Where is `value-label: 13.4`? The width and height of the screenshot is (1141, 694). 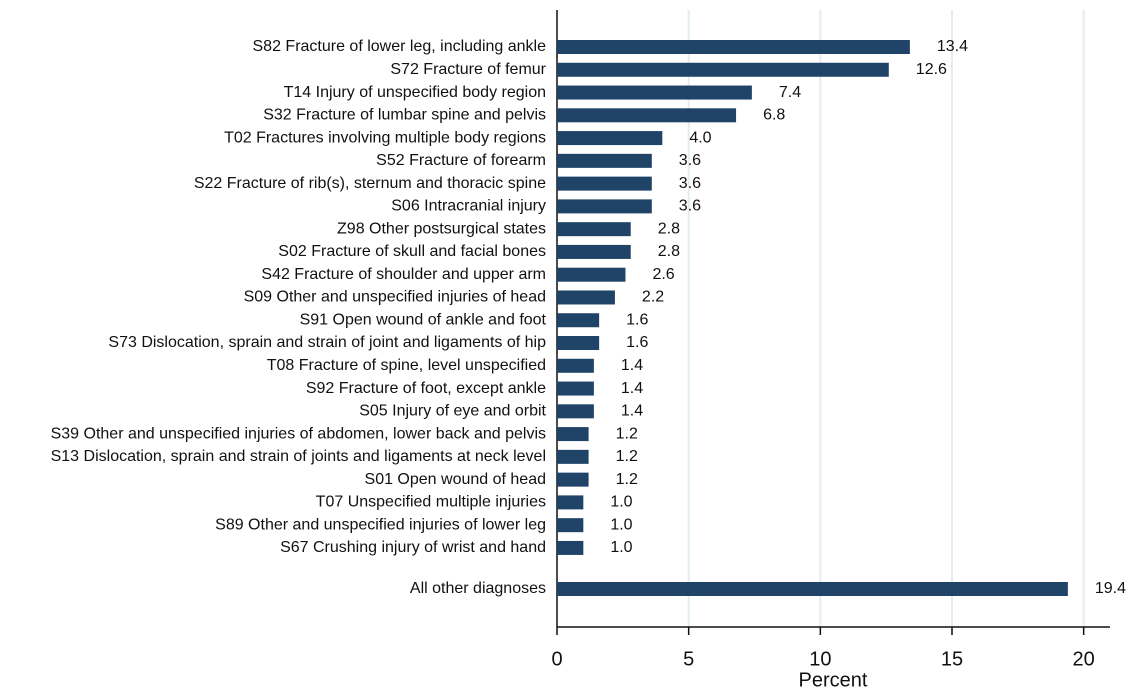 value-label: 13.4 is located at coordinates (952, 46).